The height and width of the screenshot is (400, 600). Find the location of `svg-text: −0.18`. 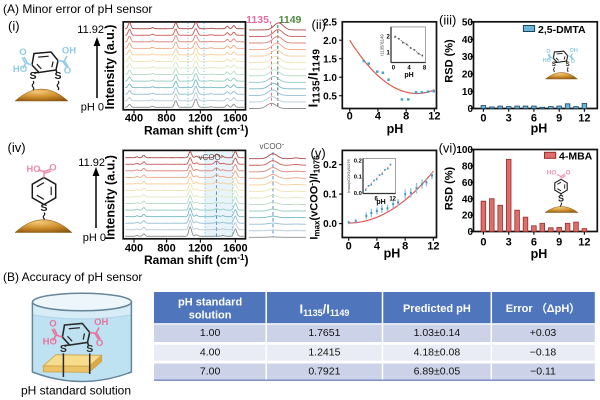

svg-text: −0.18 is located at coordinates (543, 353).